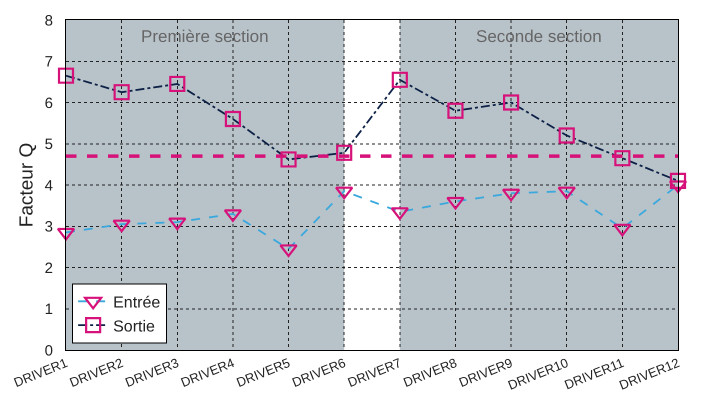  What do you see at coordinates (48, 144) in the screenshot?
I see `y-tick-label: 5` at bounding box center [48, 144].